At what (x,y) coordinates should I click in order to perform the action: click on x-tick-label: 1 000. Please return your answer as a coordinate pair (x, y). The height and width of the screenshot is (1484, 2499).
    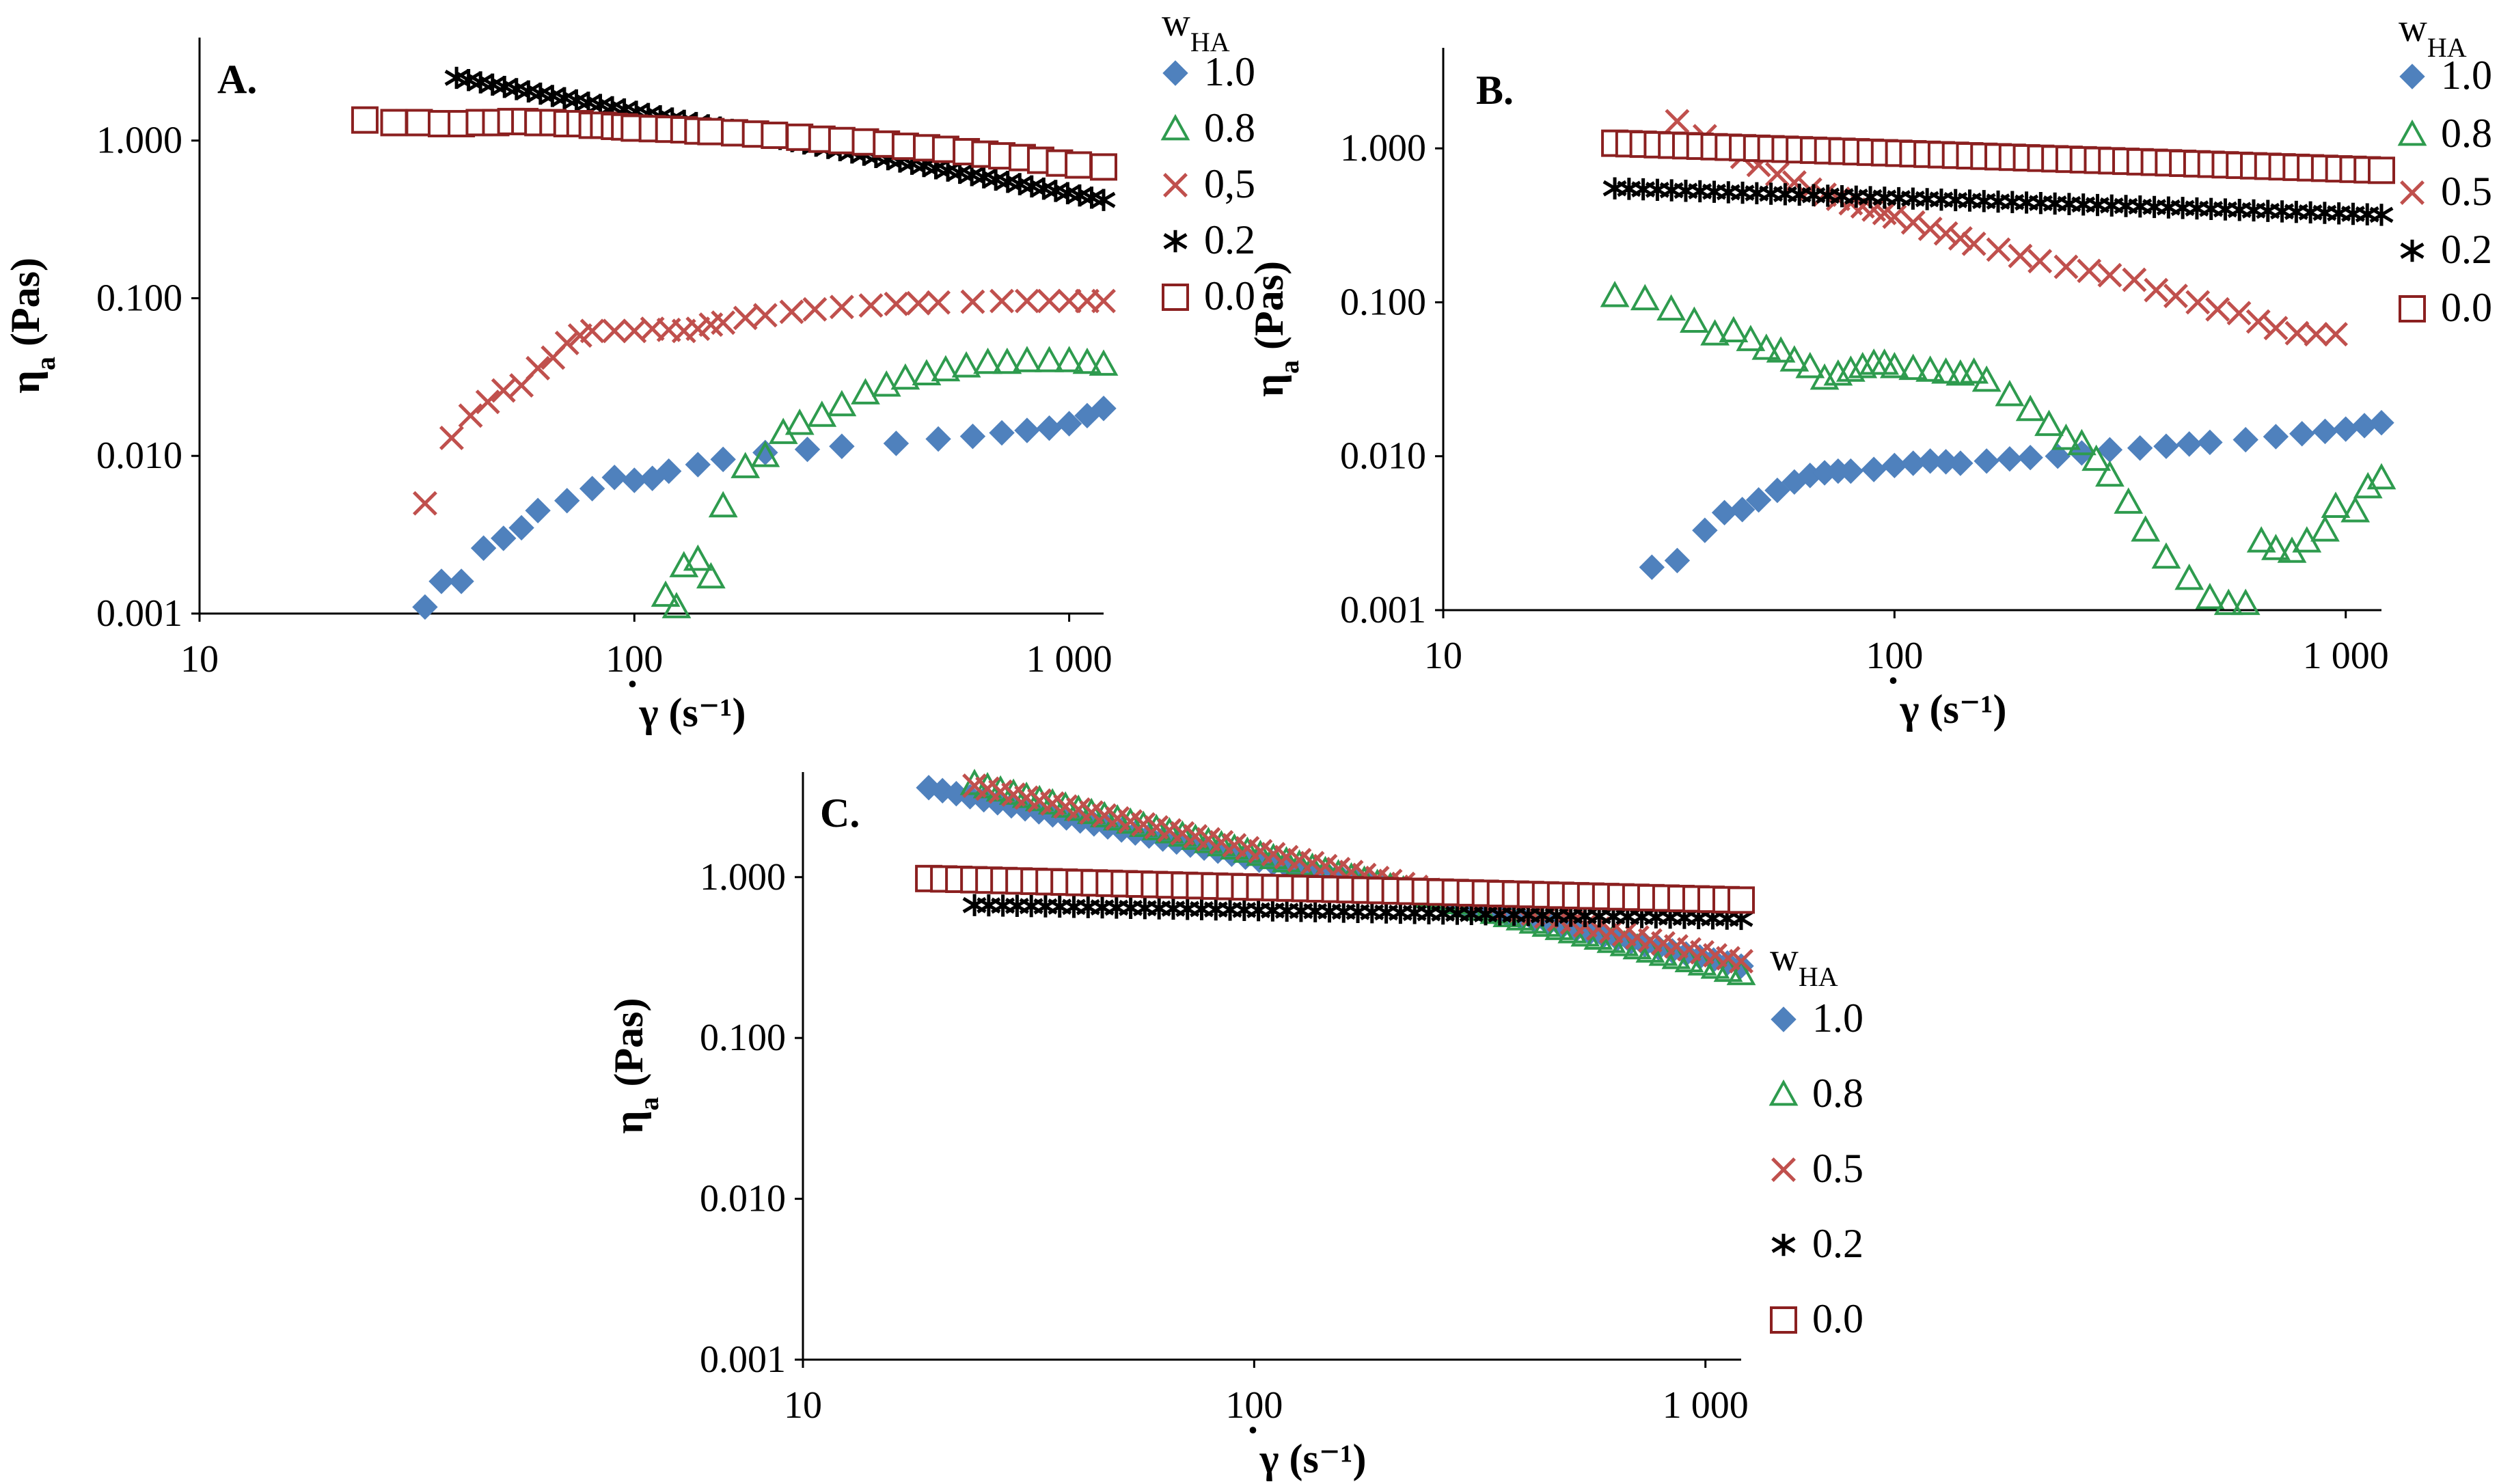
    Looking at the image, I should click on (1706, 1406).